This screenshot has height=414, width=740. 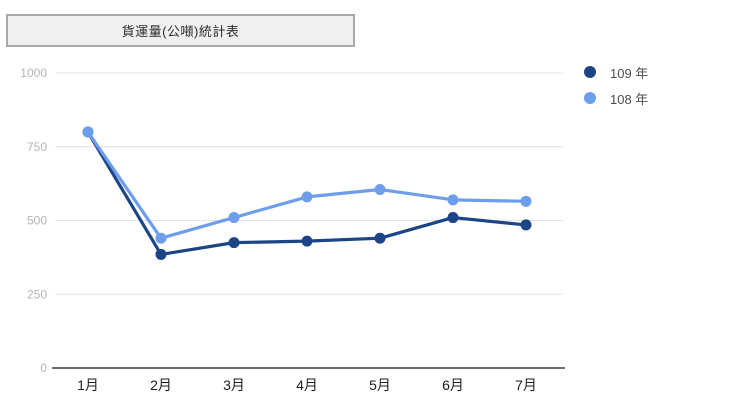 I want to click on legend-label-108: 108 年, so click(x=629, y=99).